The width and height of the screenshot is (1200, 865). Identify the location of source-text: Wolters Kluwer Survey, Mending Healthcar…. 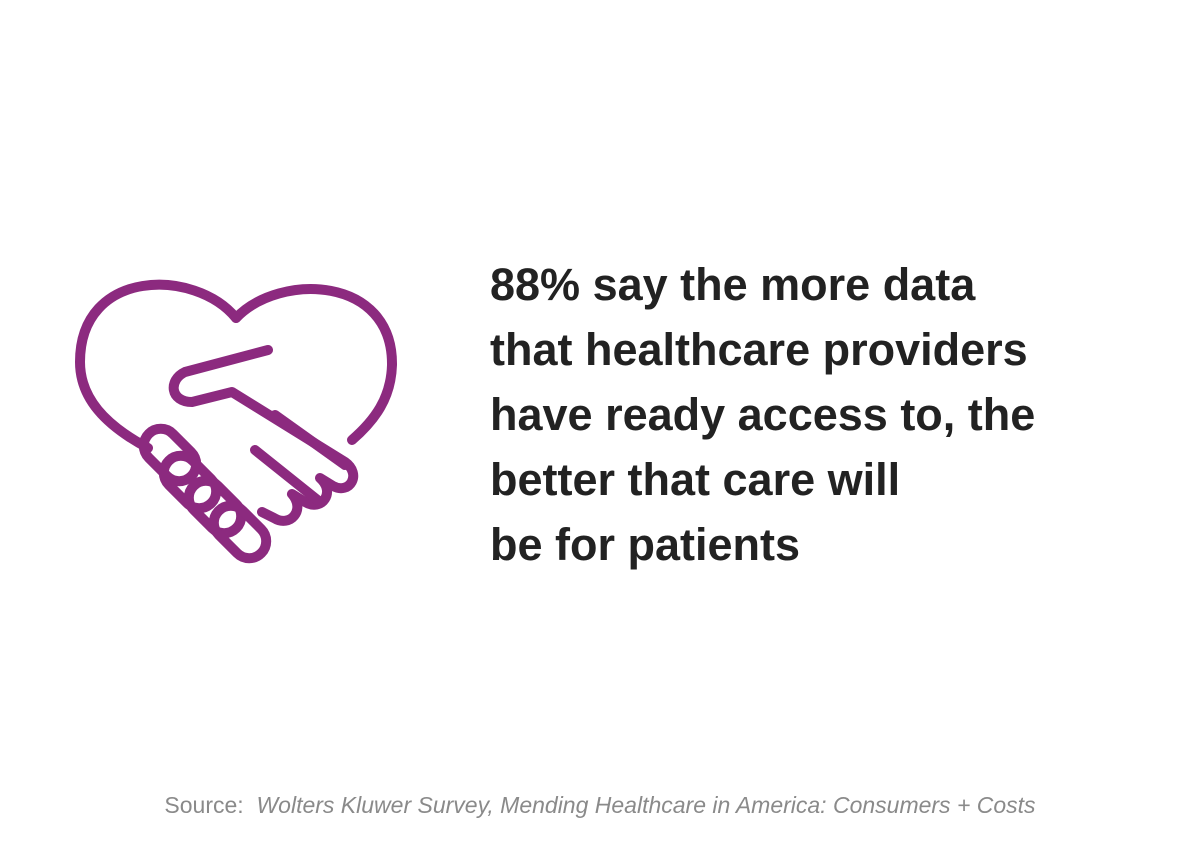
(646, 805).